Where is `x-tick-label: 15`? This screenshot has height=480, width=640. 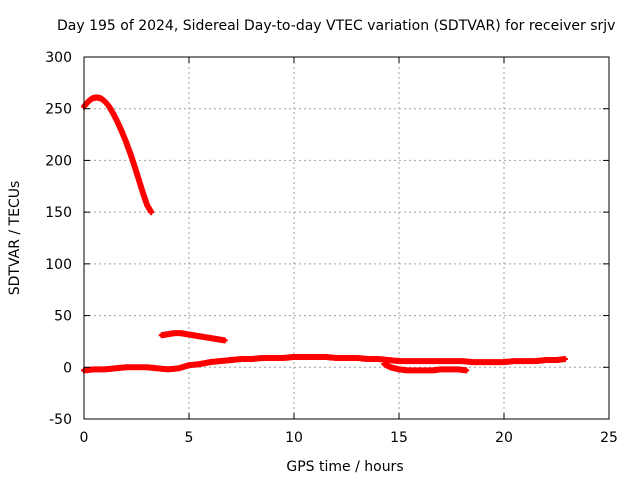 x-tick-label: 15 is located at coordinates (399, 438).